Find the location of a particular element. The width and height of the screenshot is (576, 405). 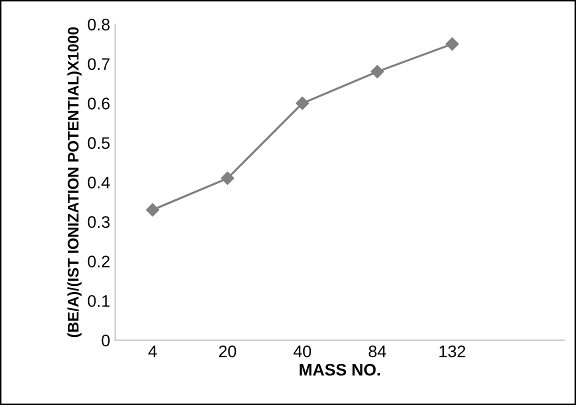

x-axis-title: MASS NO. is located at coordinates (340, 370).